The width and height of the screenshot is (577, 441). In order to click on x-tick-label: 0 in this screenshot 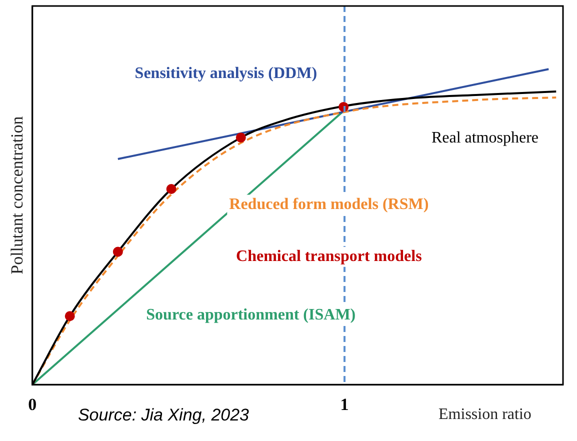, I will do `click(32, 404)`.